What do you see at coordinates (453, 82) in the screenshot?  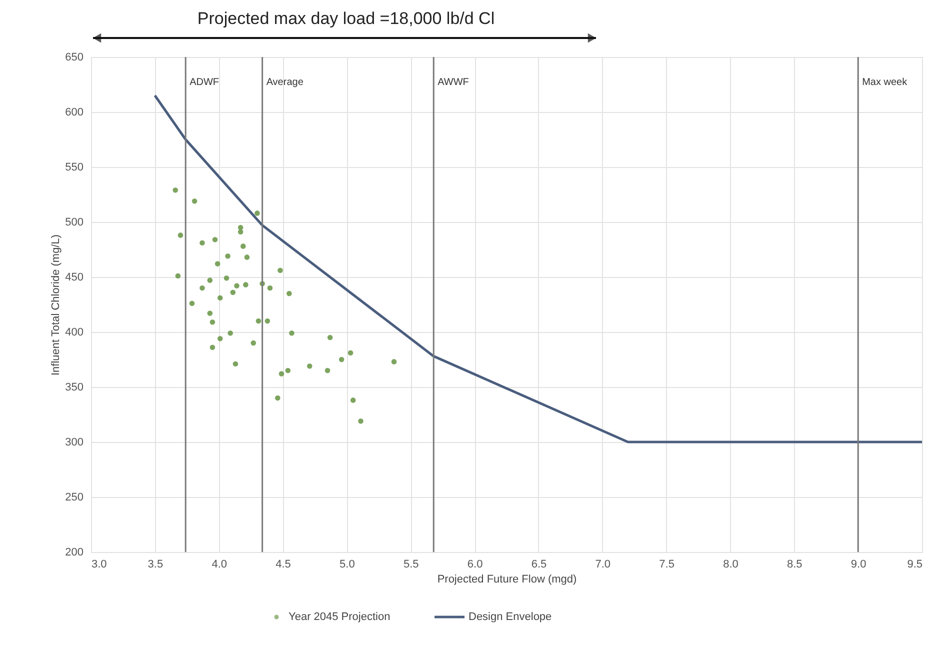 I see `ref-line-label: AWWF` at bounding box center [453, 82].